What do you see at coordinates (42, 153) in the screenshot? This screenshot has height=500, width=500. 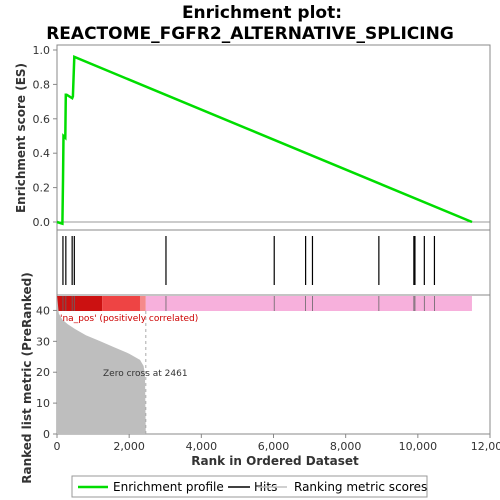 I see `es-tick-label: 0.4` at bounding box center [42, 153].